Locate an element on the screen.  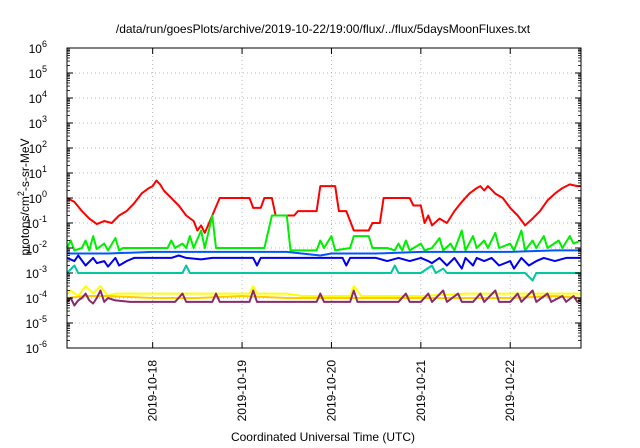
y-tick-label: 10⁶ is located at coordinates (38, 47).